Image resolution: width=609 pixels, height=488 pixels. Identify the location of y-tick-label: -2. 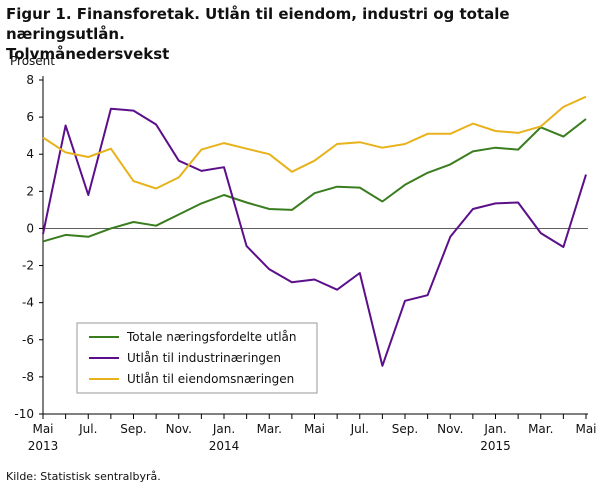
(28, 266).